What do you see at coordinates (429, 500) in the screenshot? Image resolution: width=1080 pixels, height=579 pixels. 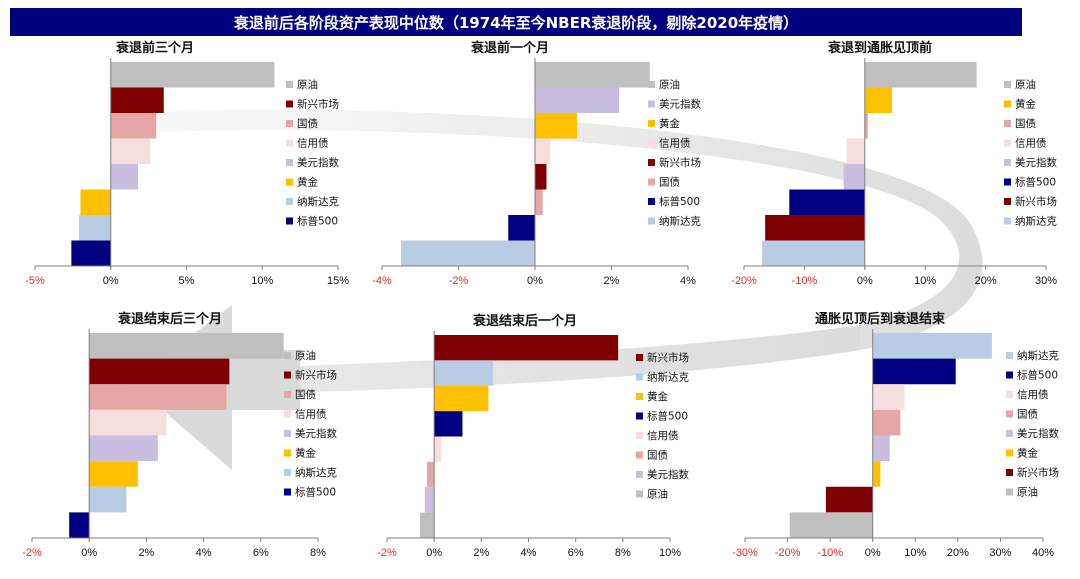 I see `bar-美元指数` at bounding box center [429, 500].